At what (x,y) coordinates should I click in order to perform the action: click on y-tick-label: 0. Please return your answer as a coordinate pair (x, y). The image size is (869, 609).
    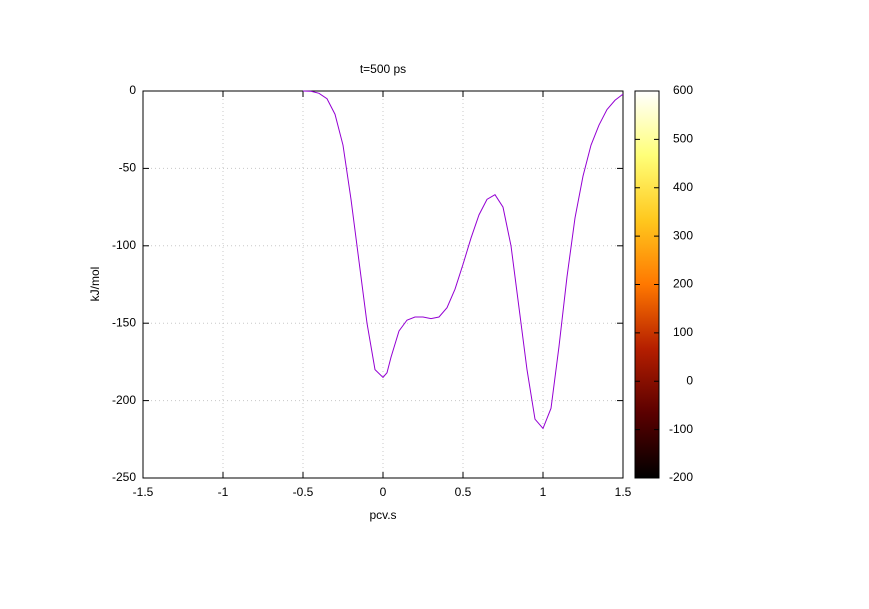
    Looking at the image, I should click on (132, 90).